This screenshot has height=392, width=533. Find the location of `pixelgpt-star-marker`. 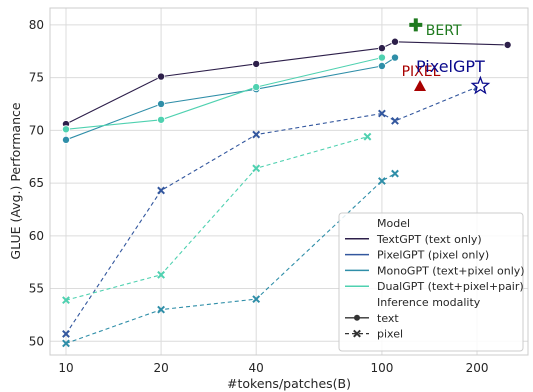

pixelgpt-star-marker is located at coordinates (480, 85).